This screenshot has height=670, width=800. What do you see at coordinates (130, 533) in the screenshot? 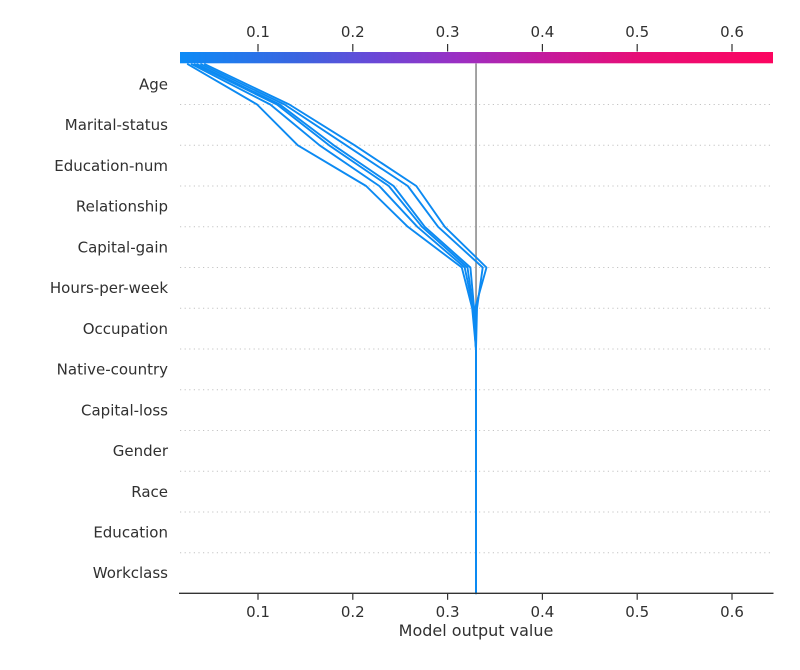
I see `feature-label: Education` at bounding box center [130, 533].